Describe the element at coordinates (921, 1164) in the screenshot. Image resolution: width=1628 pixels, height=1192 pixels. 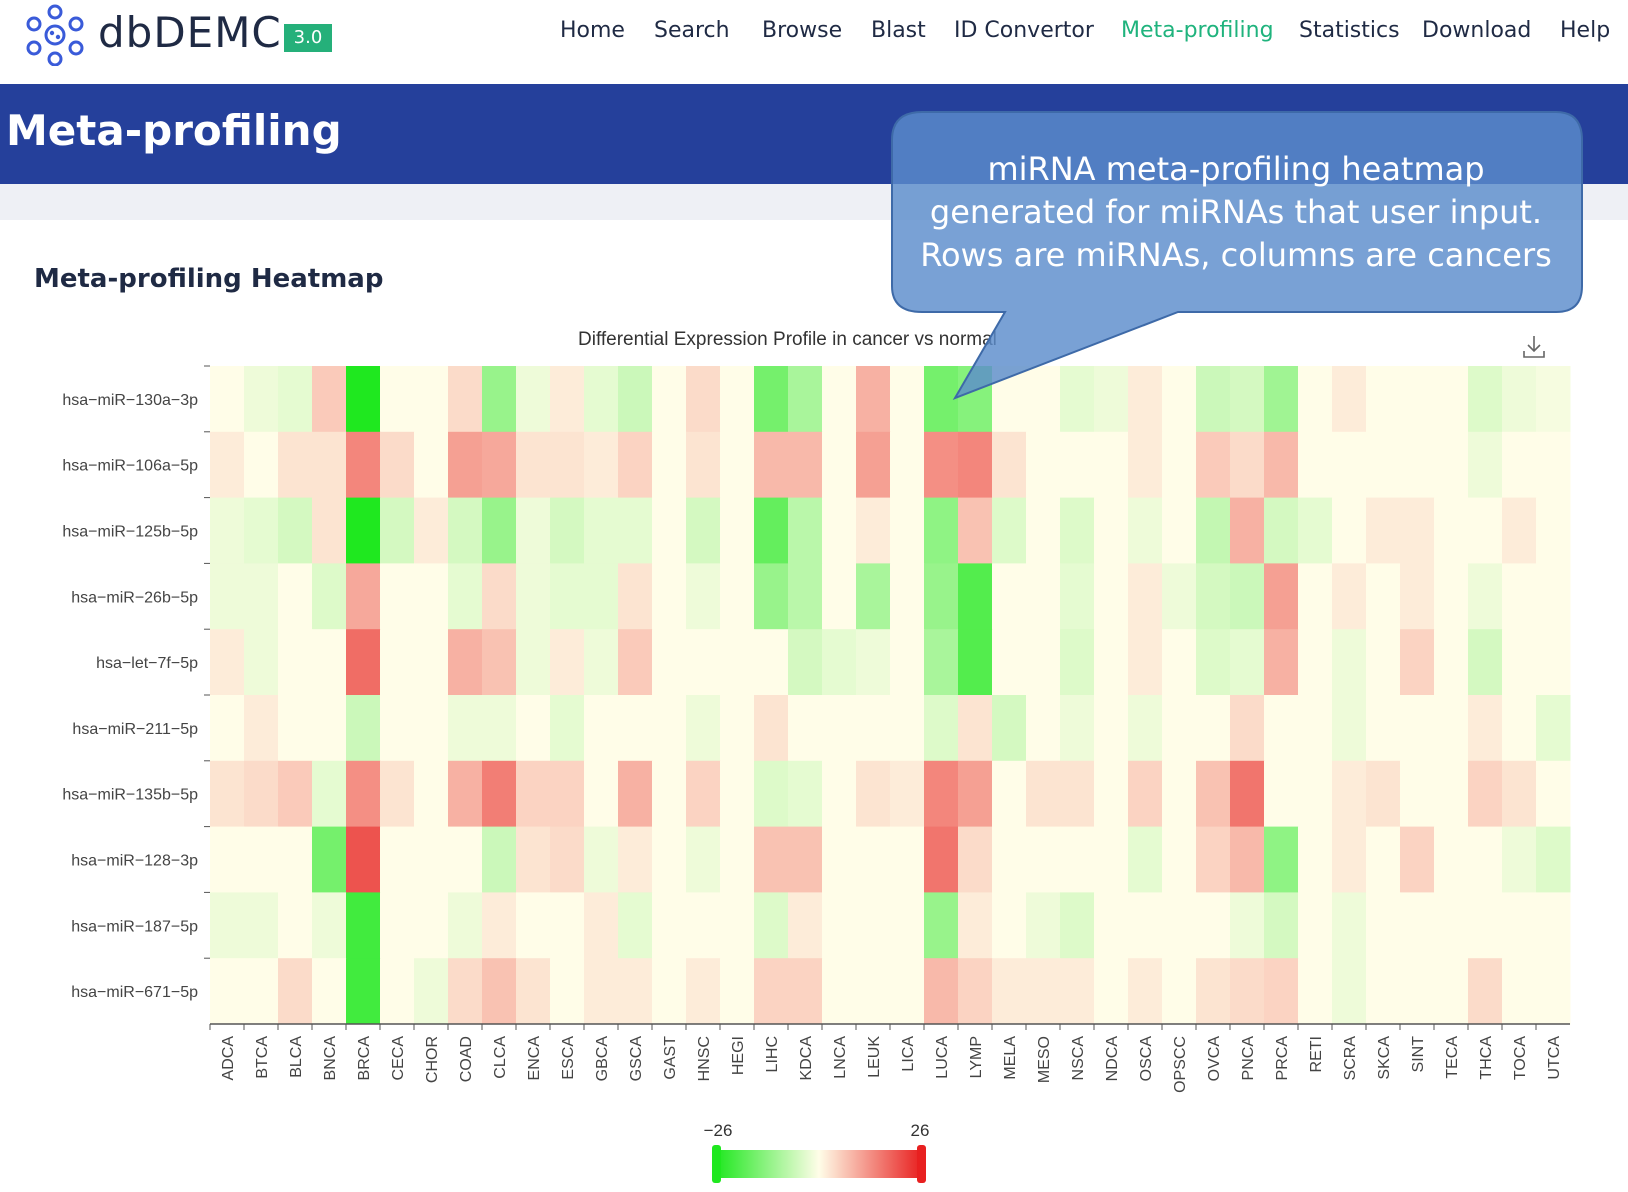
I see `legend-max-handle` at that location.